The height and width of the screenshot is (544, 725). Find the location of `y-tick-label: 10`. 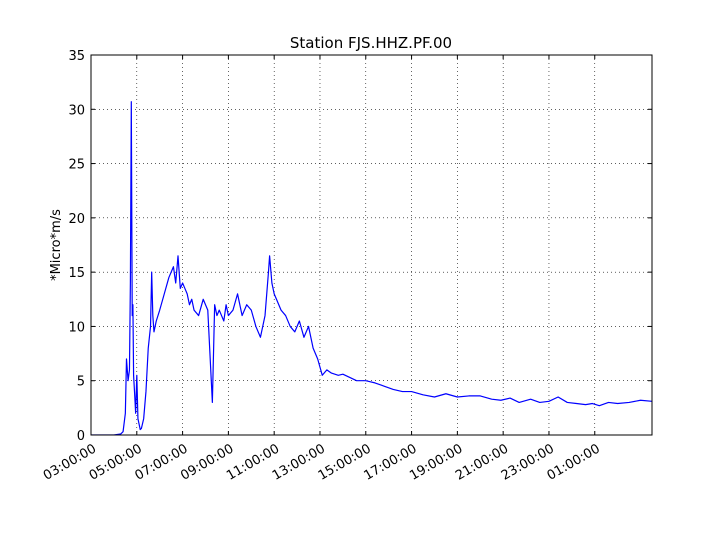

y-tick-label: 10 is located at coordinates (76, 327).